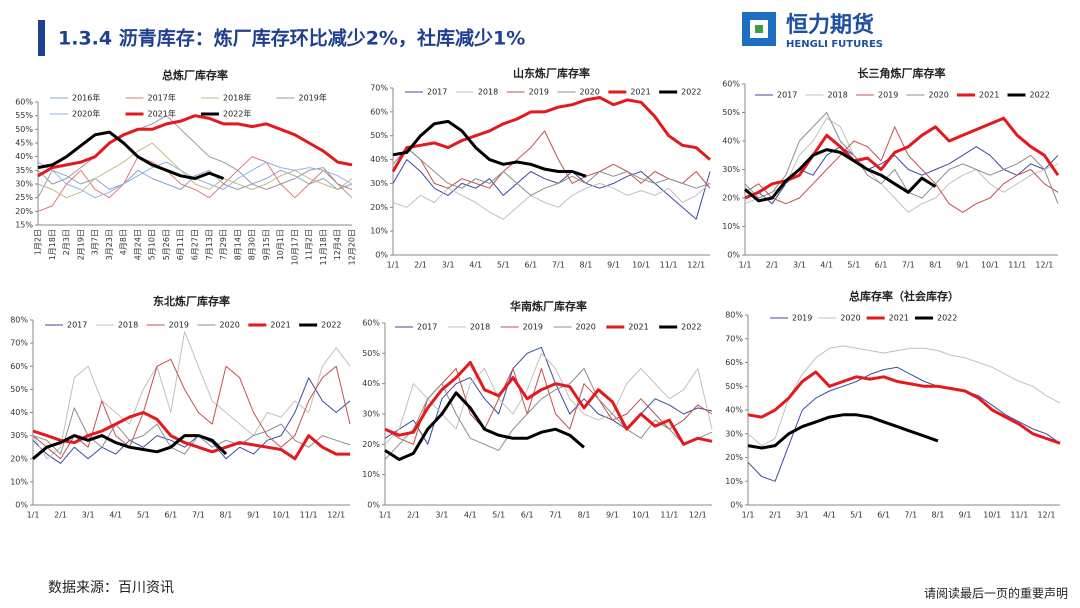 Image resolution: width=1080 pixels, height=608 pixels. I want to click on y-tick-label: 35%, so click(24, 170).